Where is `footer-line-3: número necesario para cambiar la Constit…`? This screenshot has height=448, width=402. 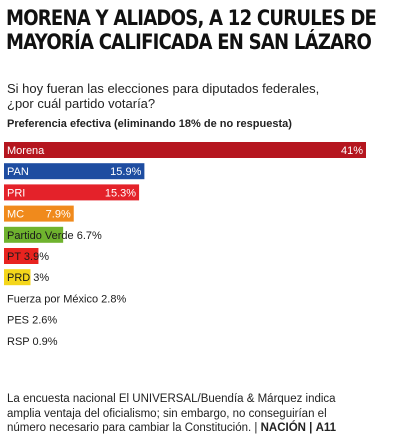
footer-line-3: número necesario para cambiar la Constit… is located at coordinates (203, 428).